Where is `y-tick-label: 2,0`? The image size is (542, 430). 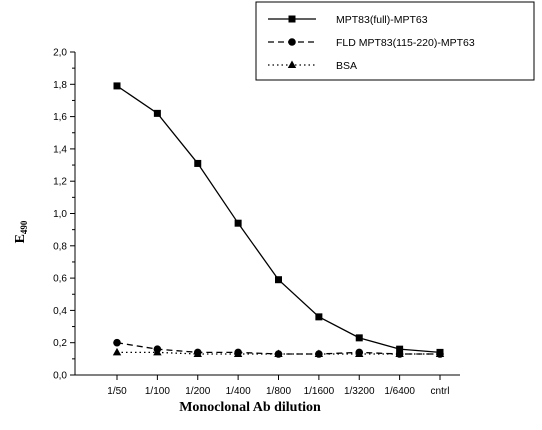
y-tick-label: 2,0 is located at coordinates (60, 53).